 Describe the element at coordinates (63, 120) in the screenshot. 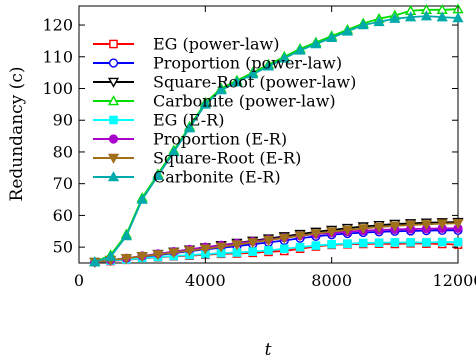

I see `y-tick-label: 90` at that location.